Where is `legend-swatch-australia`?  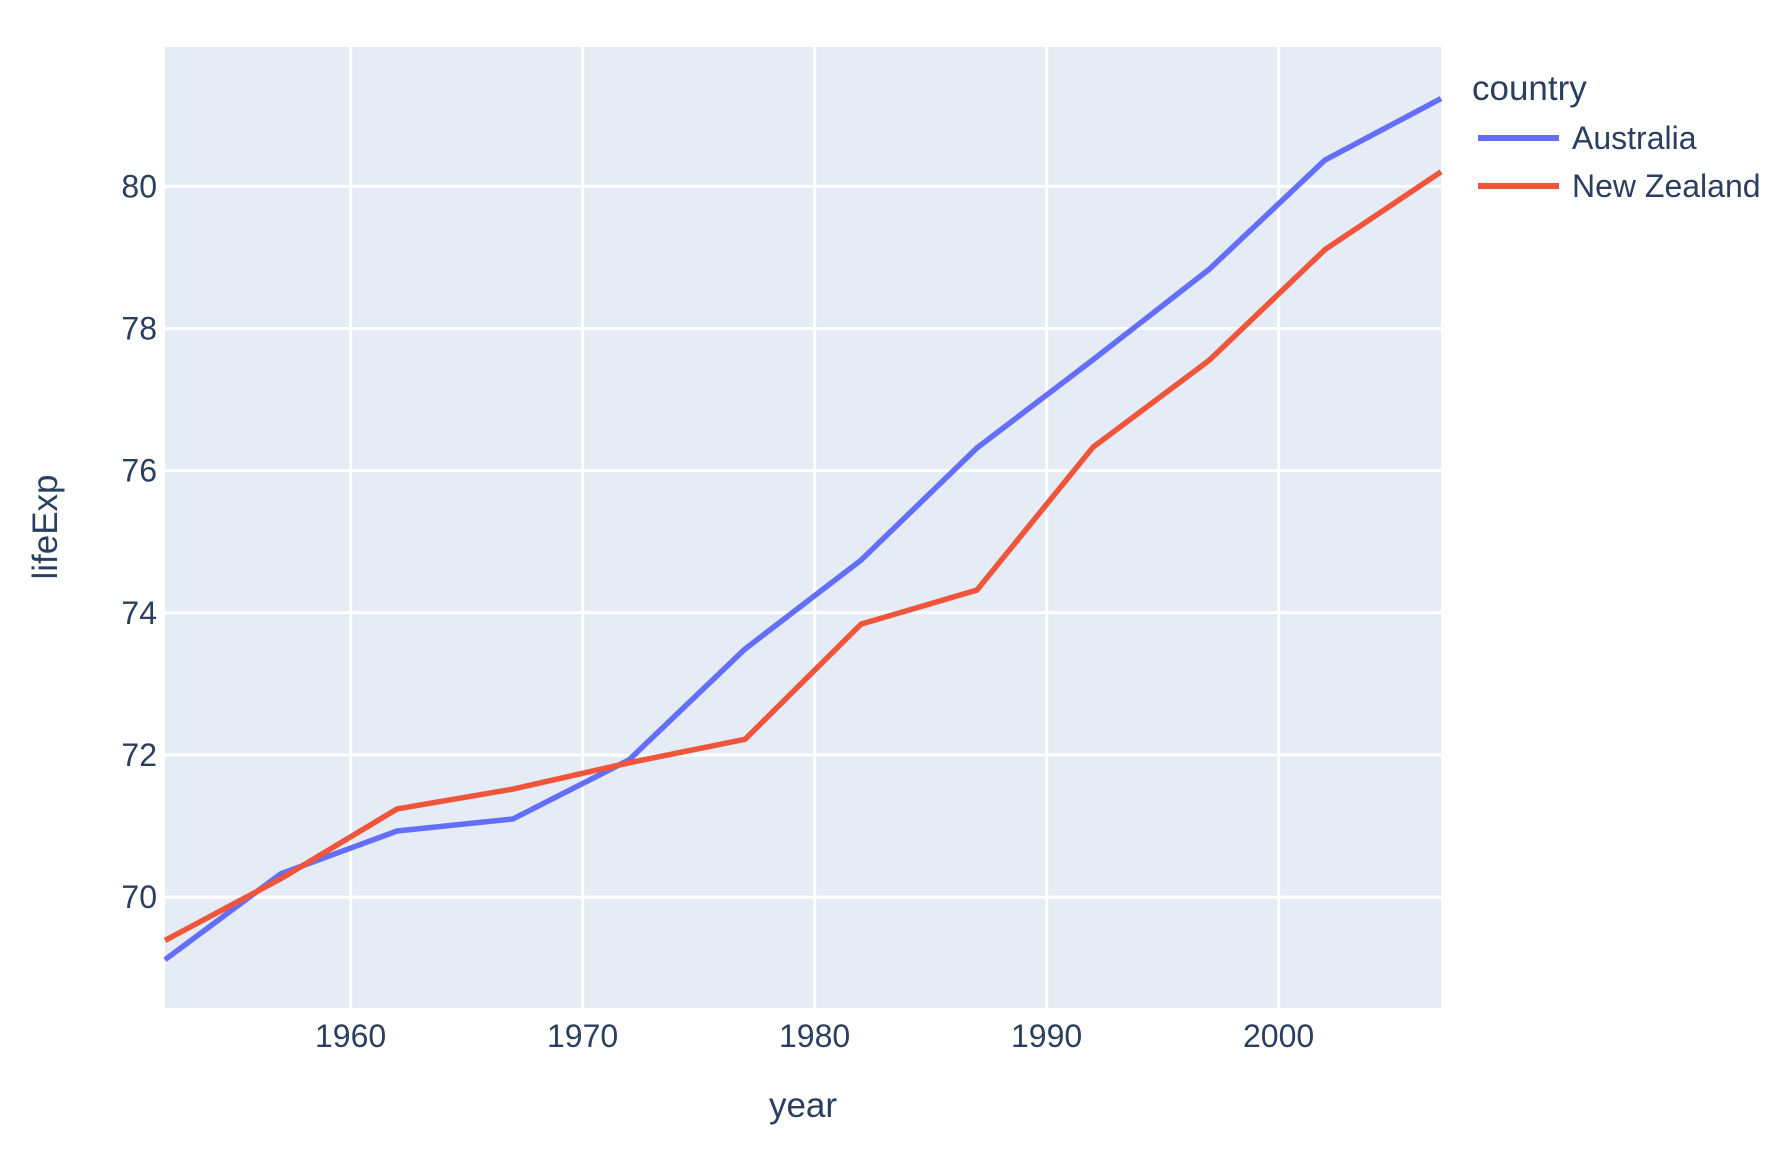
legend-swatch-australia is located at coordinates (1518, 138).